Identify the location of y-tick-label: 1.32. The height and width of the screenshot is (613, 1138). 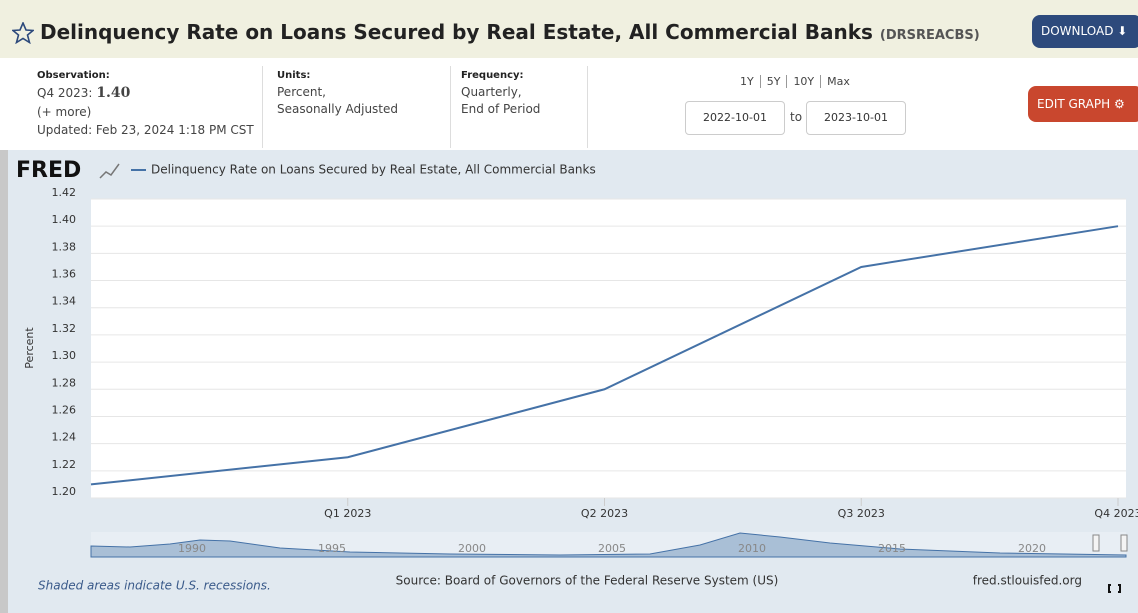
(64, 328).